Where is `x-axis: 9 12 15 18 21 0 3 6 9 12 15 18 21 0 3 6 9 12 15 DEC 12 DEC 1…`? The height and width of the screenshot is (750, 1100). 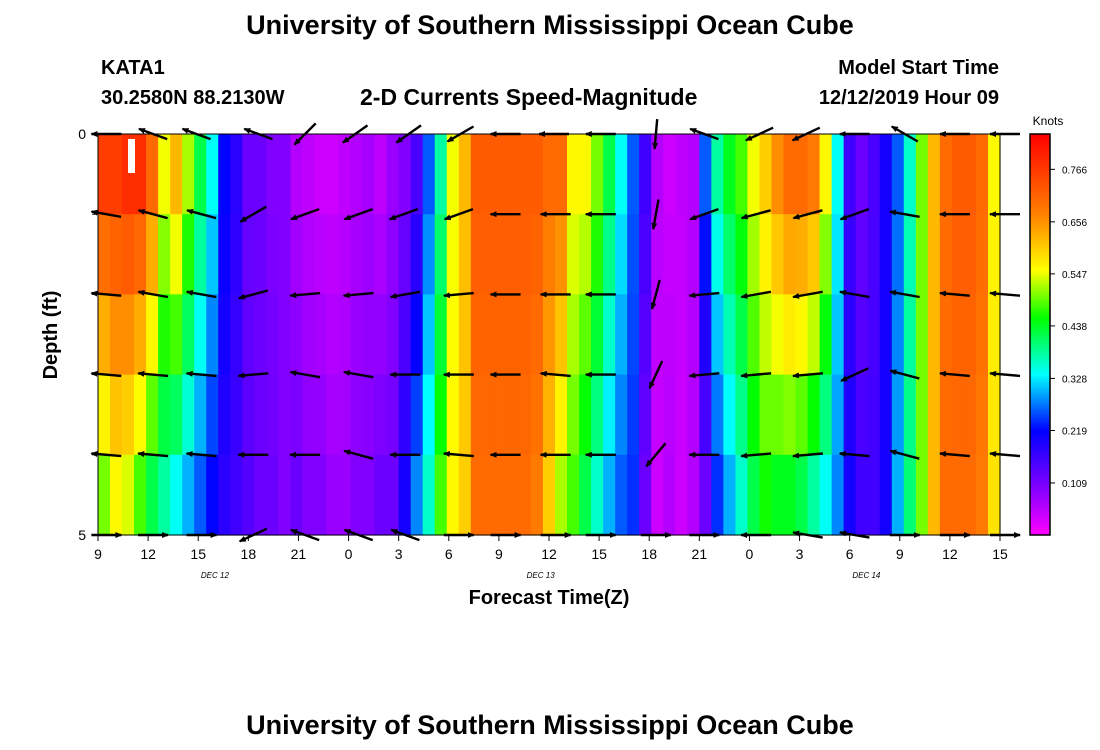
x-axis: 9 12 15 18 21 0 3 6 9 12 15 18 21 0 3 6 9 12 15 DEC 12 DEC 1… is located at coordinates (551, 557).